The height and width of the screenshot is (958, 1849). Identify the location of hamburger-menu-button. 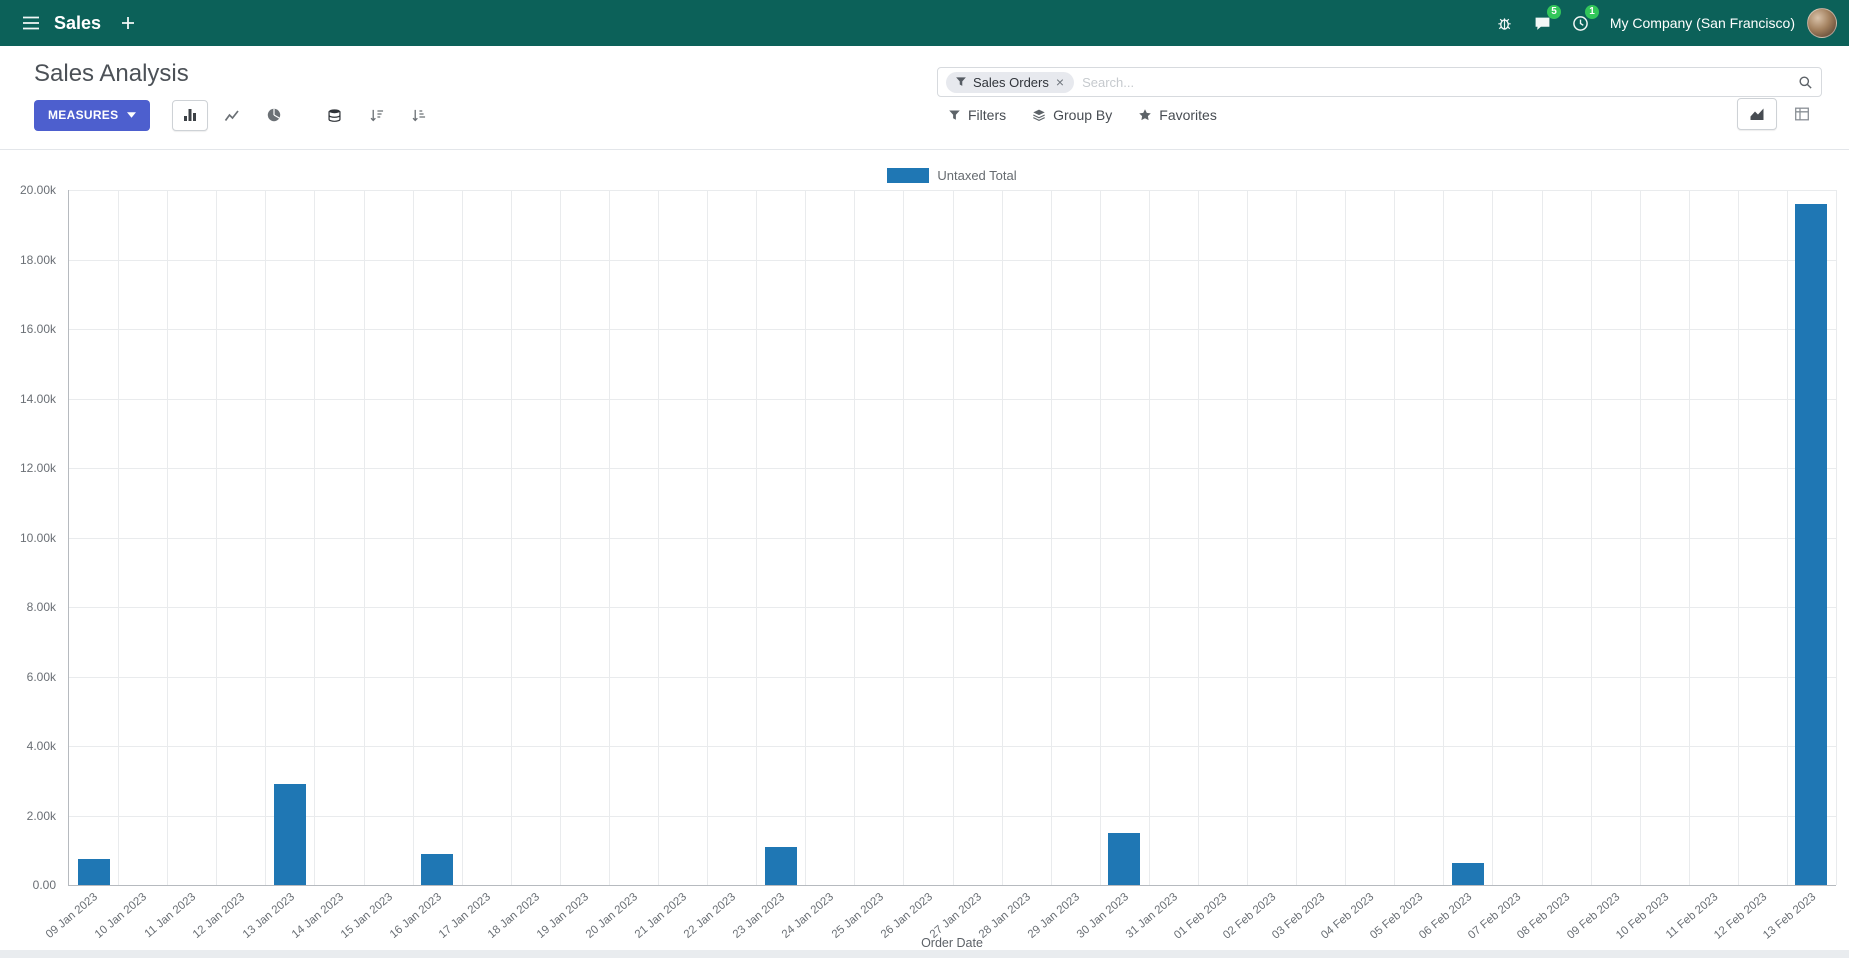
(31, 23).